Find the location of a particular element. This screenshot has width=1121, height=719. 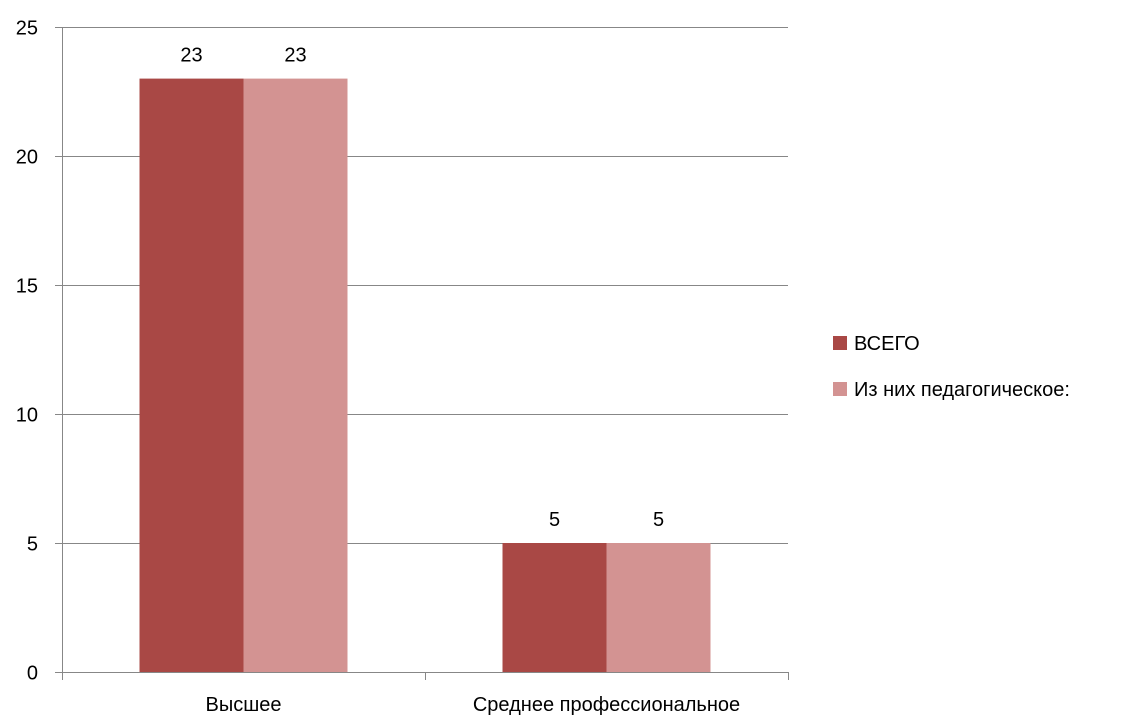

y-tick-label-20: 20 is located at coordinates (27, 158).